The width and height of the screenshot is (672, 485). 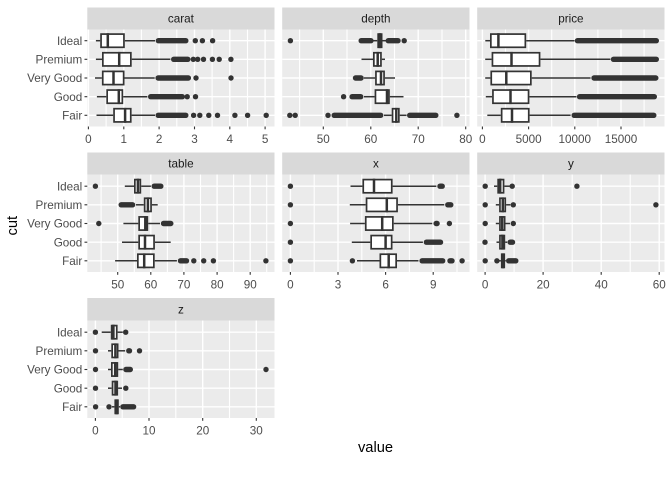 What do you see at coordinates (621, 139) in the screenshot?
I see `svg-text: 15000` at bounding box center [621, 139].